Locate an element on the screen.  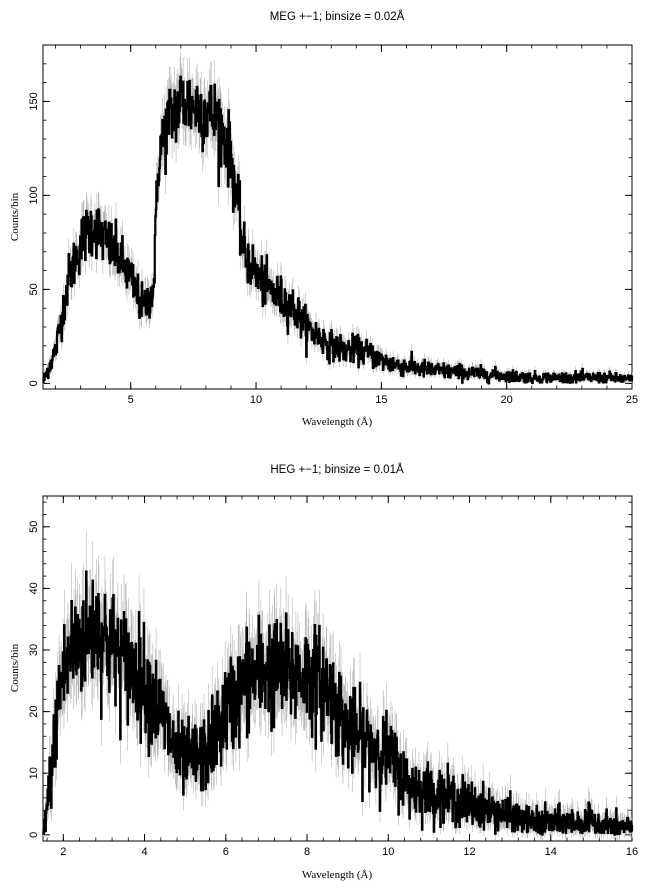
meg-title: MEG +−1; binsize = 0.02Å is located at coordinates (337, 16).